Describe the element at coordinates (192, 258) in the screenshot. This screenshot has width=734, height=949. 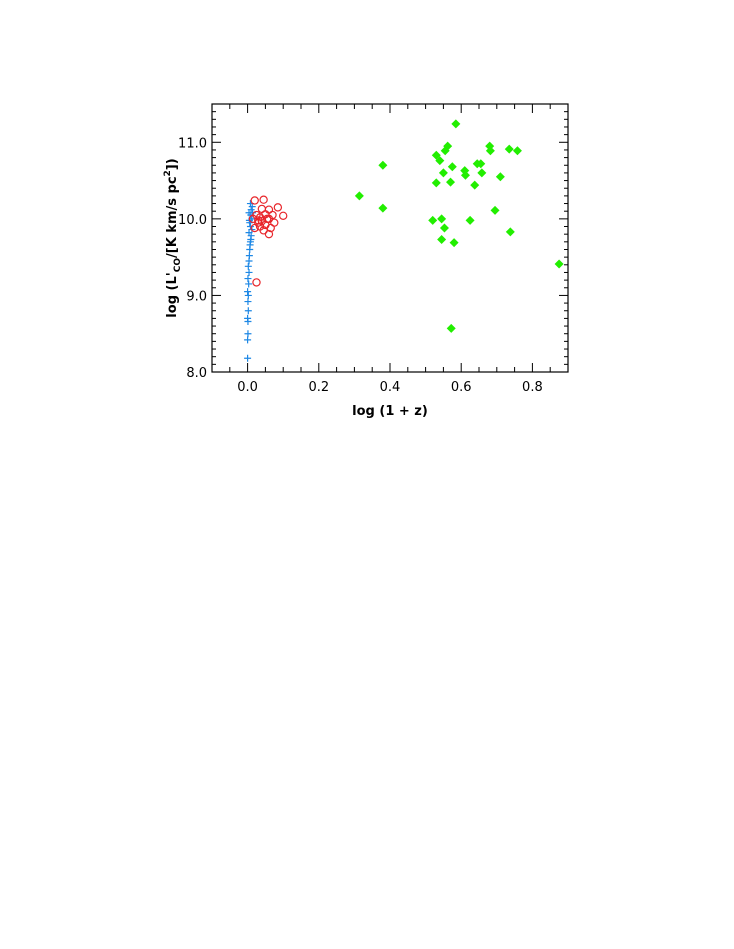
I see `y-tick-labels: 8.0 9.0 10.0 11.0` at that location.